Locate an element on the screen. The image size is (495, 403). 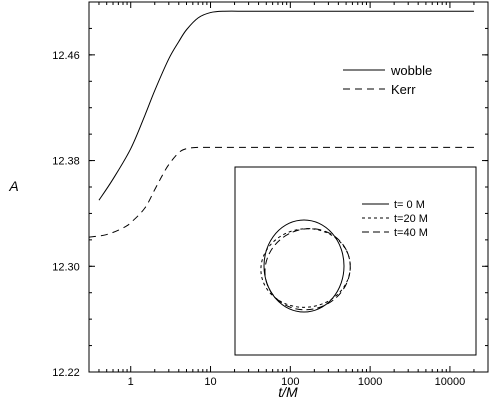
x-tick-label: 10 is located at coordinates (210, 382).